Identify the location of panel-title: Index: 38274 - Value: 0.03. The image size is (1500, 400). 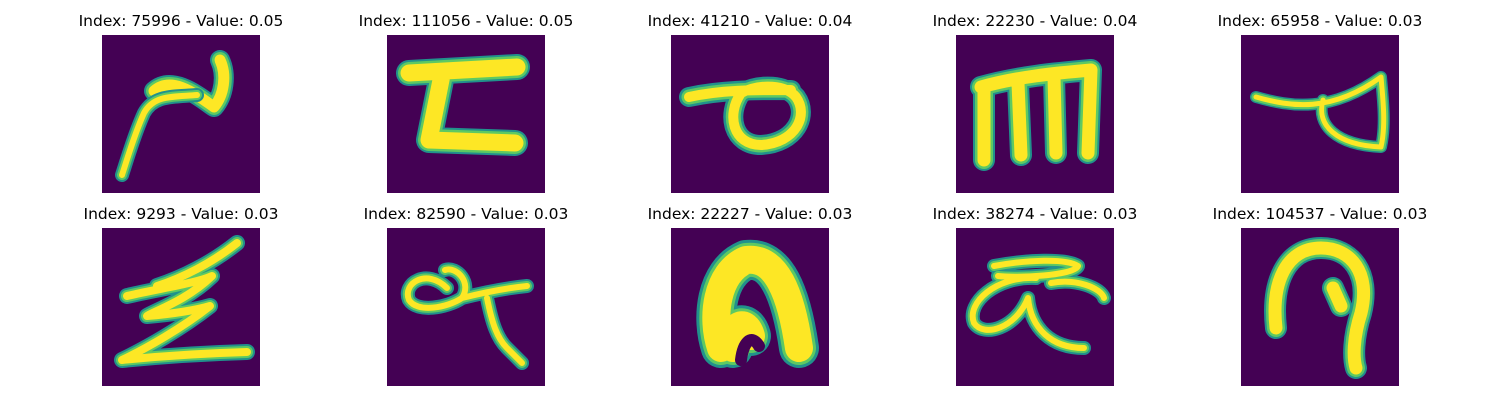
(1035, 214).